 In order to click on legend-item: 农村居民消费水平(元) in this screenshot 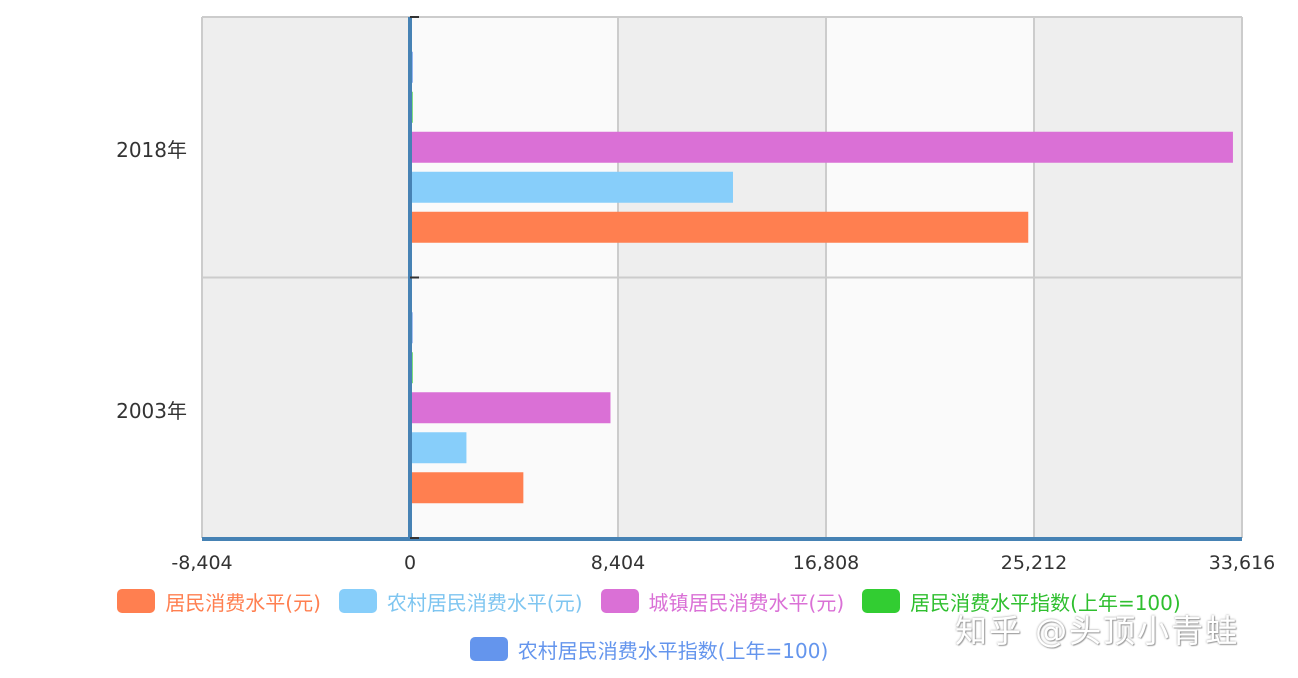, I will do `click(460, 601)`.